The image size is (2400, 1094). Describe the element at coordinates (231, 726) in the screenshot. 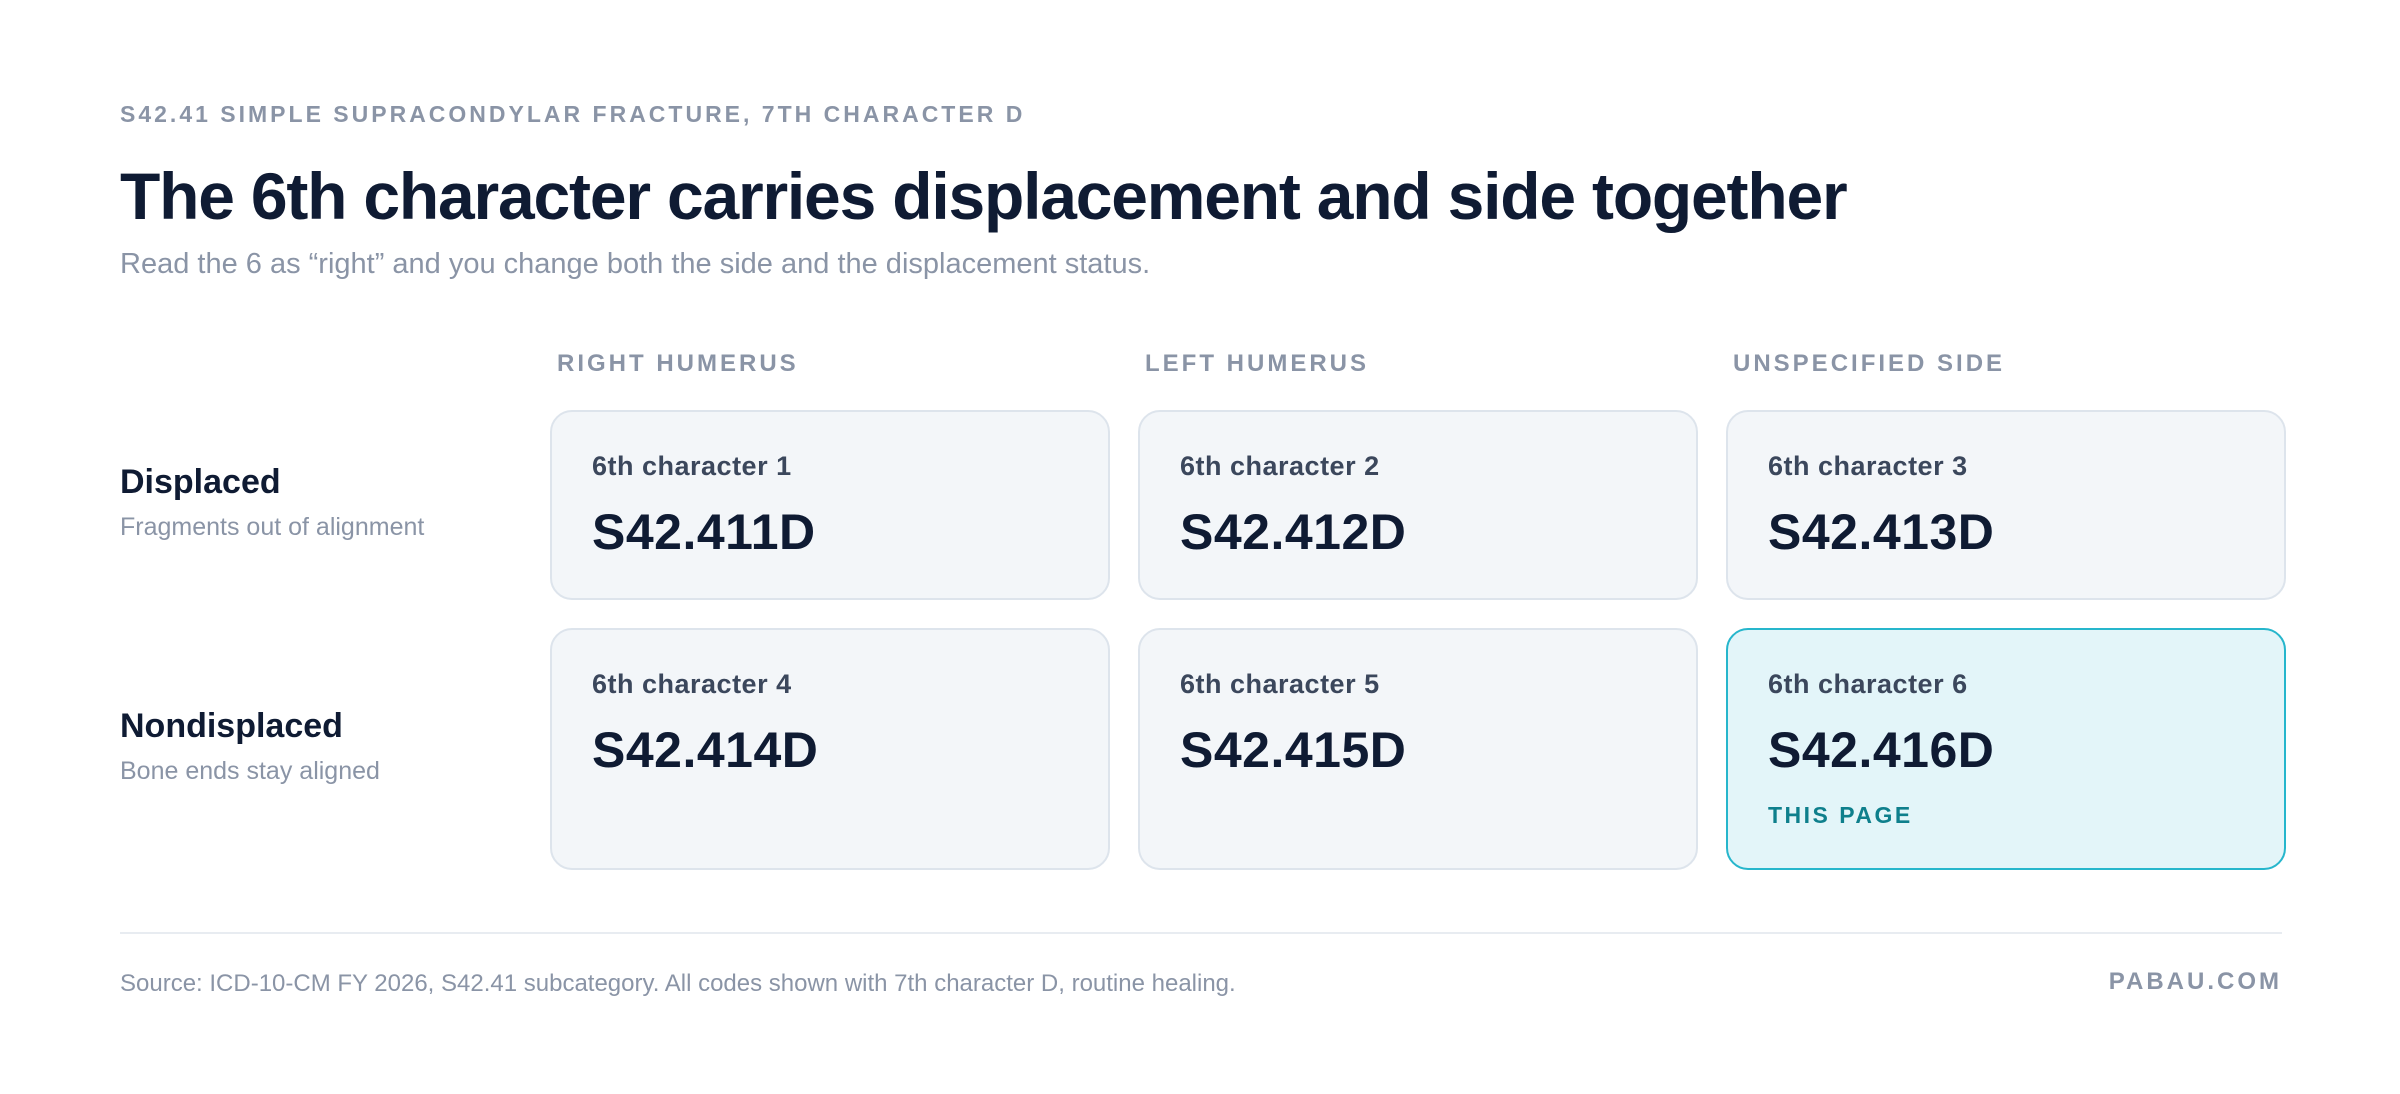

I see `row-title: Nondisplaced` at that location.